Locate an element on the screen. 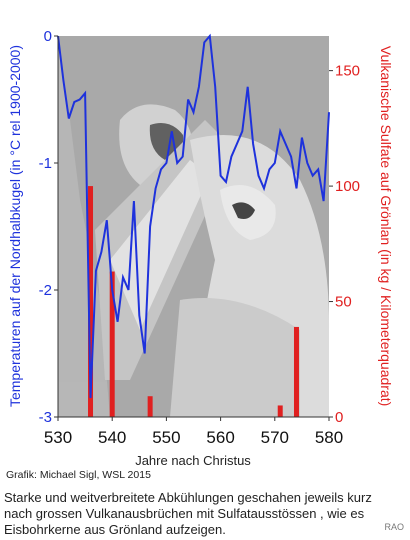 Image resolution: width=410 pixels, height=540 pixels. x-tick-label: 540 is located at coordinates (112, 437).